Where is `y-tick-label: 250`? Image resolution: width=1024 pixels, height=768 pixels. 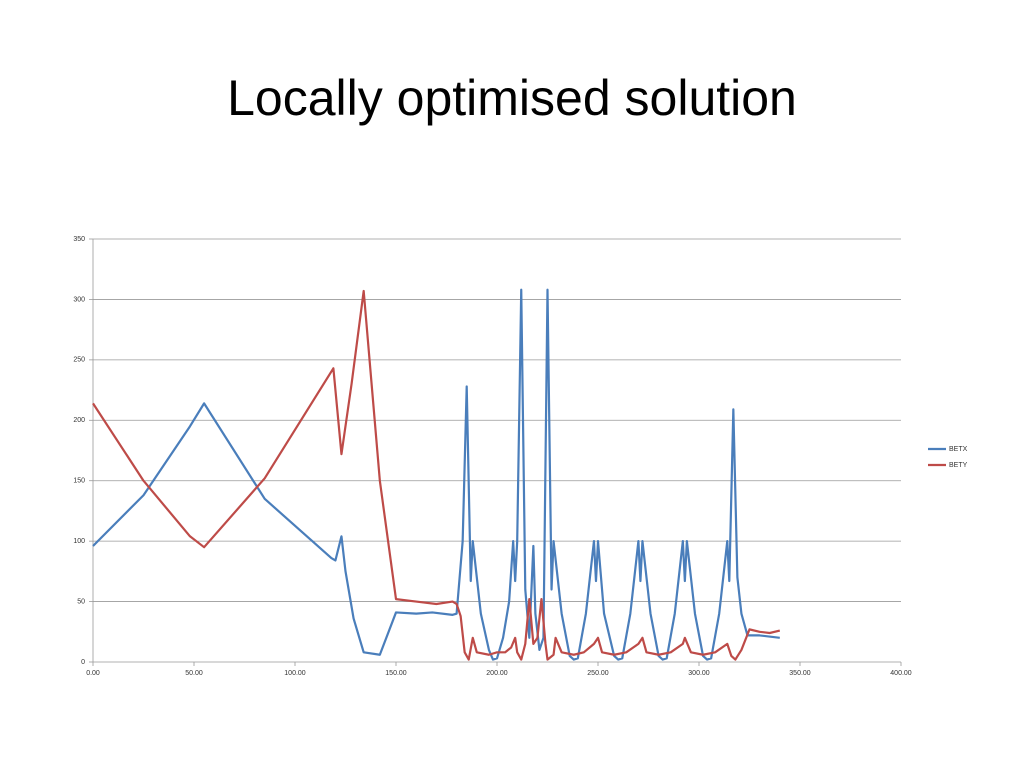 y-tick-label: 250 is located at coordinates (79, 360).